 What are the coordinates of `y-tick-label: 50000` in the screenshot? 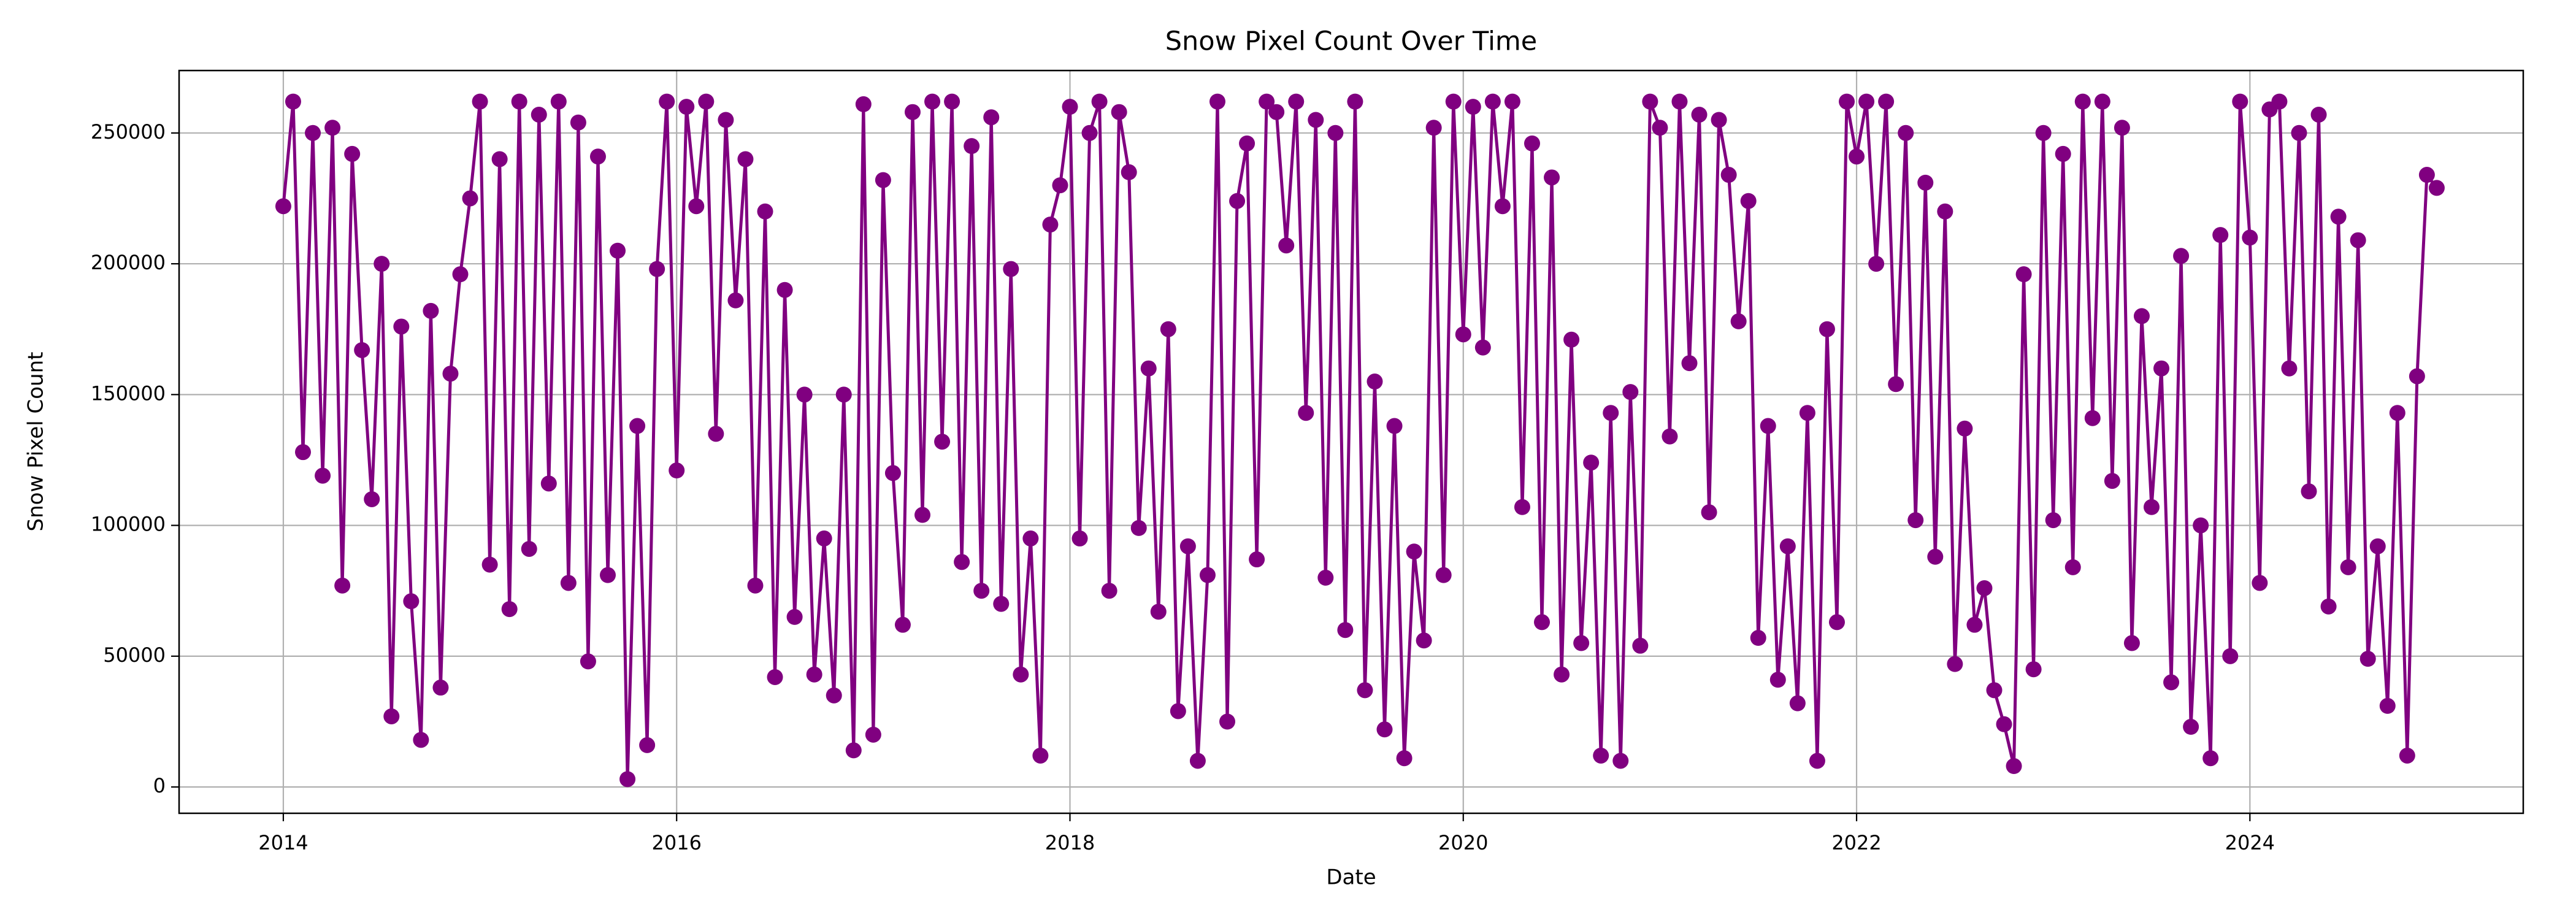 It's located at (134, 655).